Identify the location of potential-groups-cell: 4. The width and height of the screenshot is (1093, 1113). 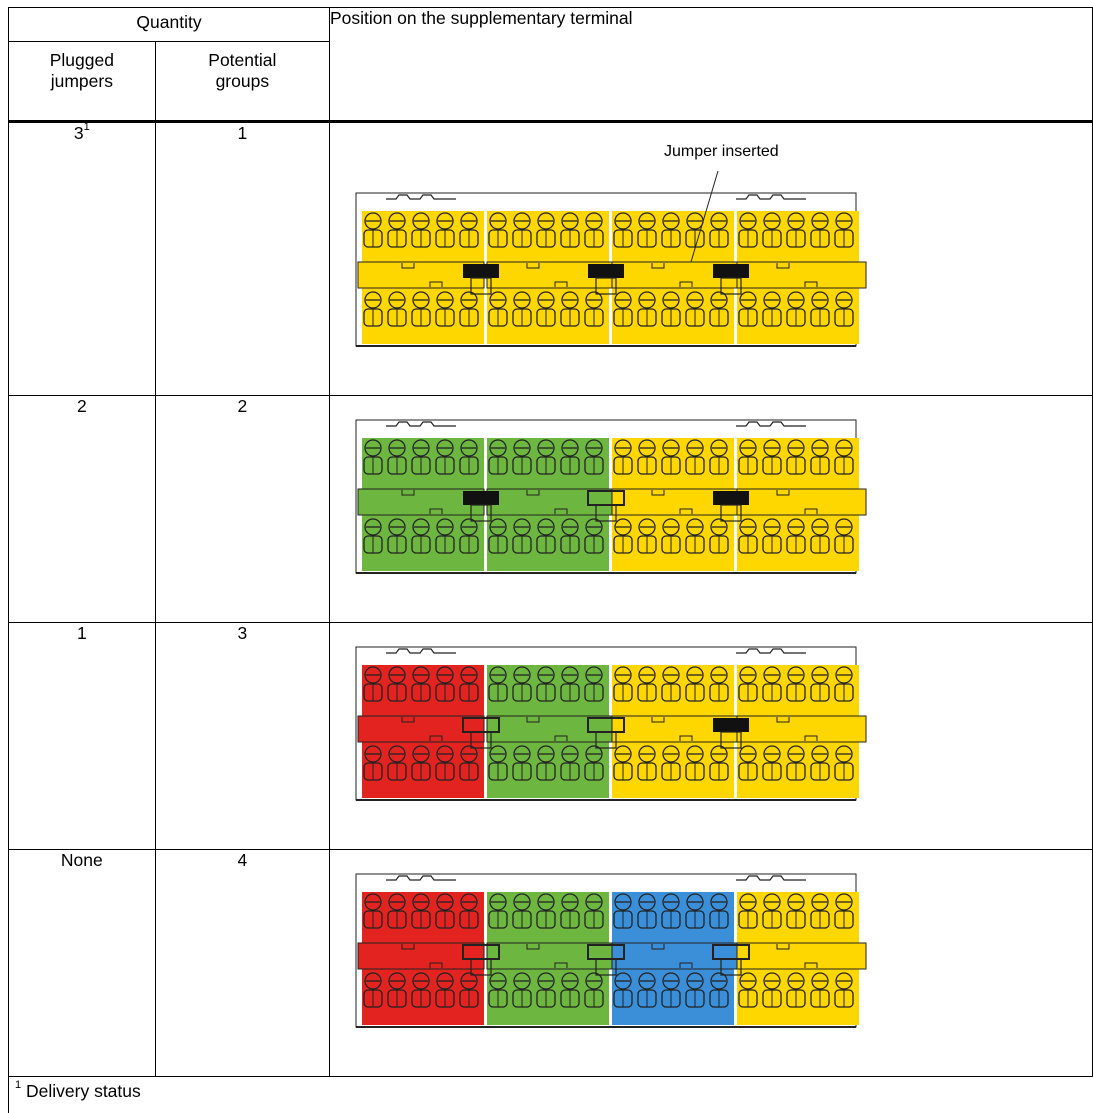
(242, 963).